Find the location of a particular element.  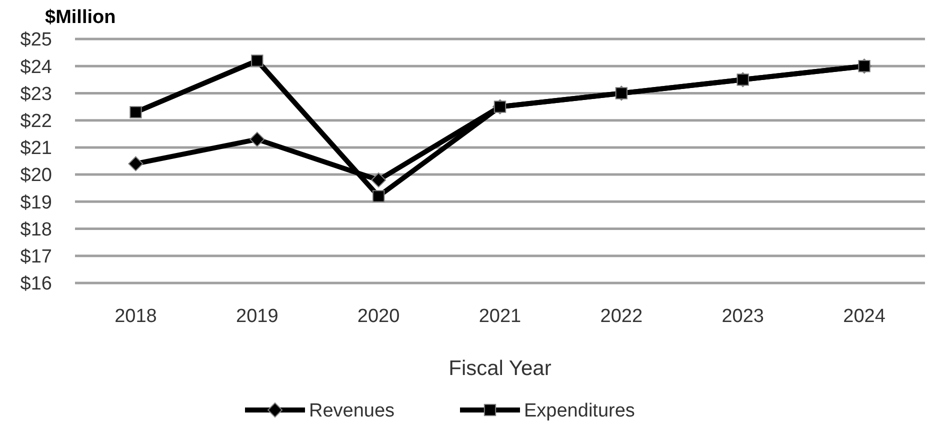

y-tick-label: $21 is located at coordinates (36, 149).